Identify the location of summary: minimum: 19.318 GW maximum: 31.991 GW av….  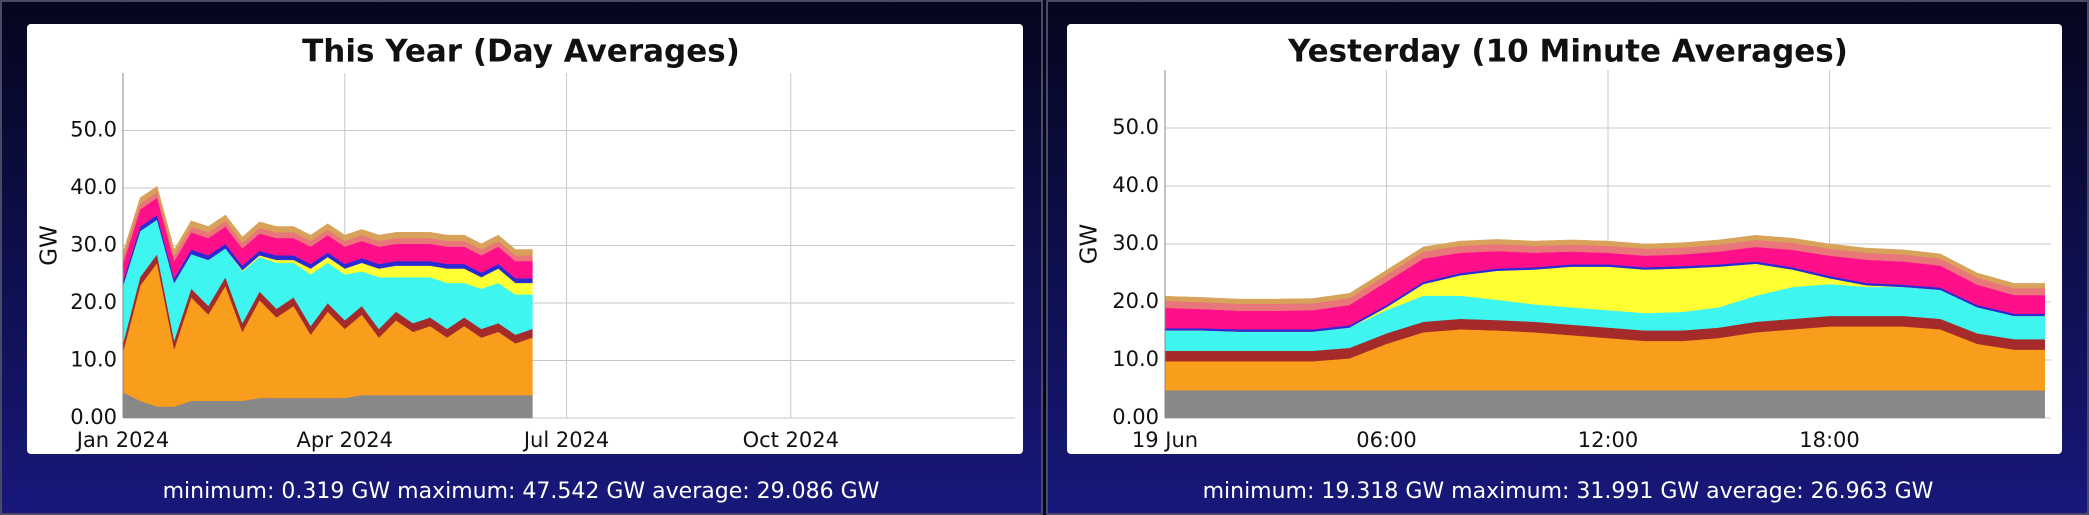
(1568, 491).